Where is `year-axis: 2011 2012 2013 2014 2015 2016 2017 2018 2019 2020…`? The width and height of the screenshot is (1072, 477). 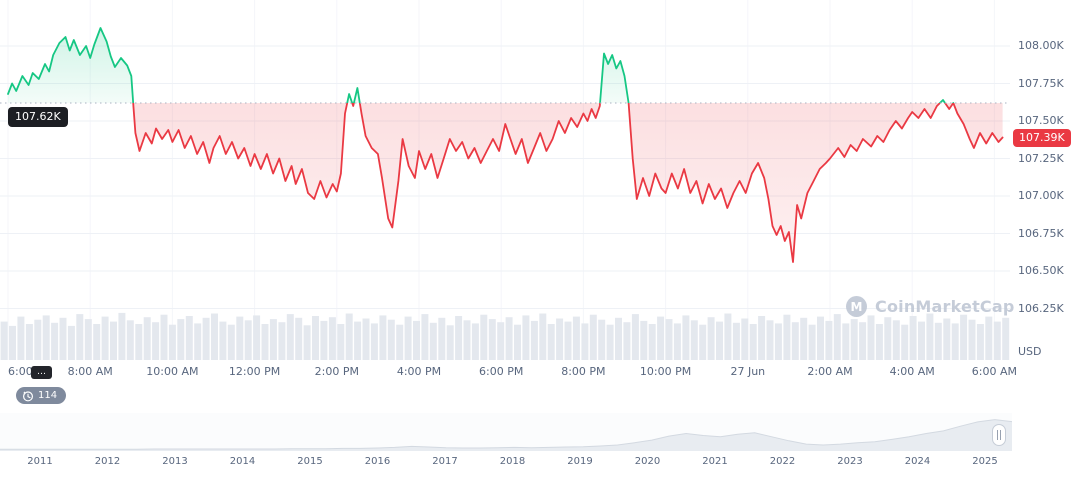 year-axis: 2011 2012 2013 2014 2015 2016 2017 2018 2019 2020… is located at coordinates (536, 464).